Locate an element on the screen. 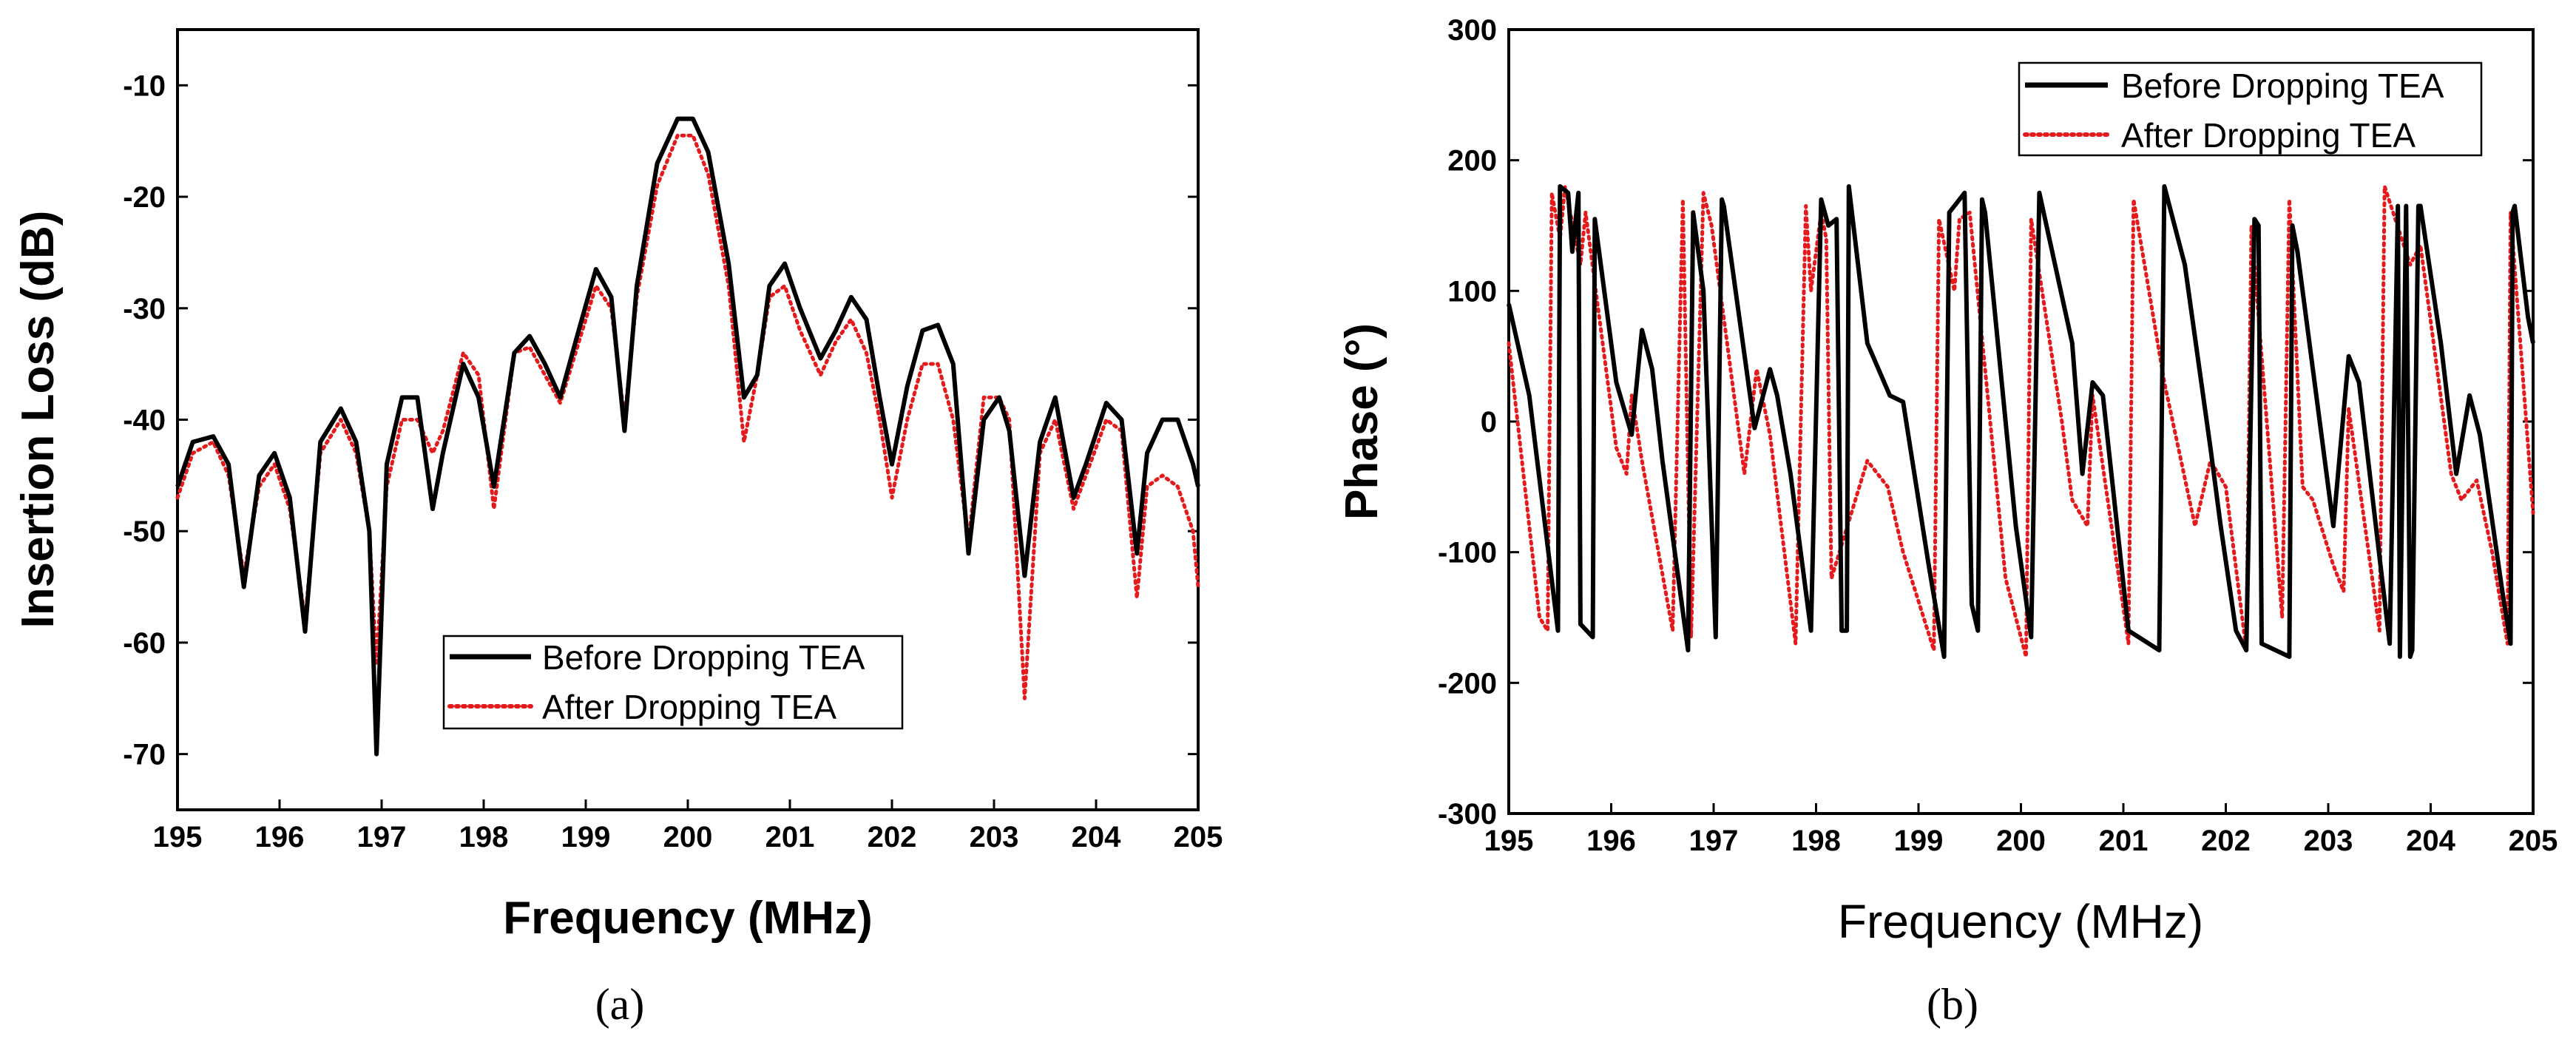 This screenshot has width=2576, height=1045. x-tick-label-a-10: 205 is located at coordinates (1198, 837).